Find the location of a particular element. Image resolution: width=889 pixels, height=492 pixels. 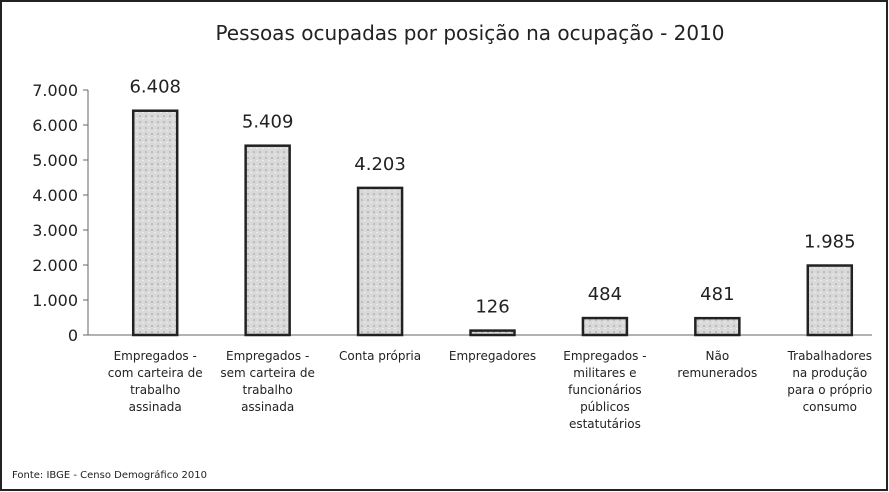

value-label: 6.408 is located at coordinates (155, 87).